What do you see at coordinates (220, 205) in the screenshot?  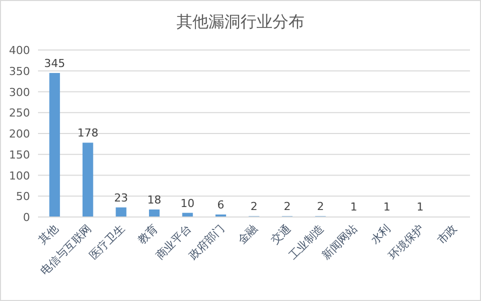 I see `data-label: 6` at bounding box center [220, 205].